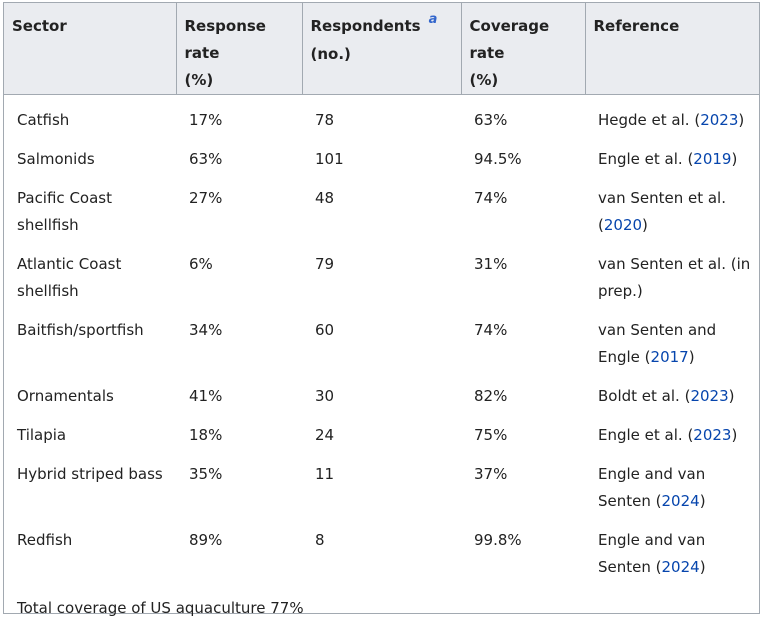 The width and height of the screenshot is (764, 634). I want to click on cell-sector: Hybrid striped bass, so click(90, 494).